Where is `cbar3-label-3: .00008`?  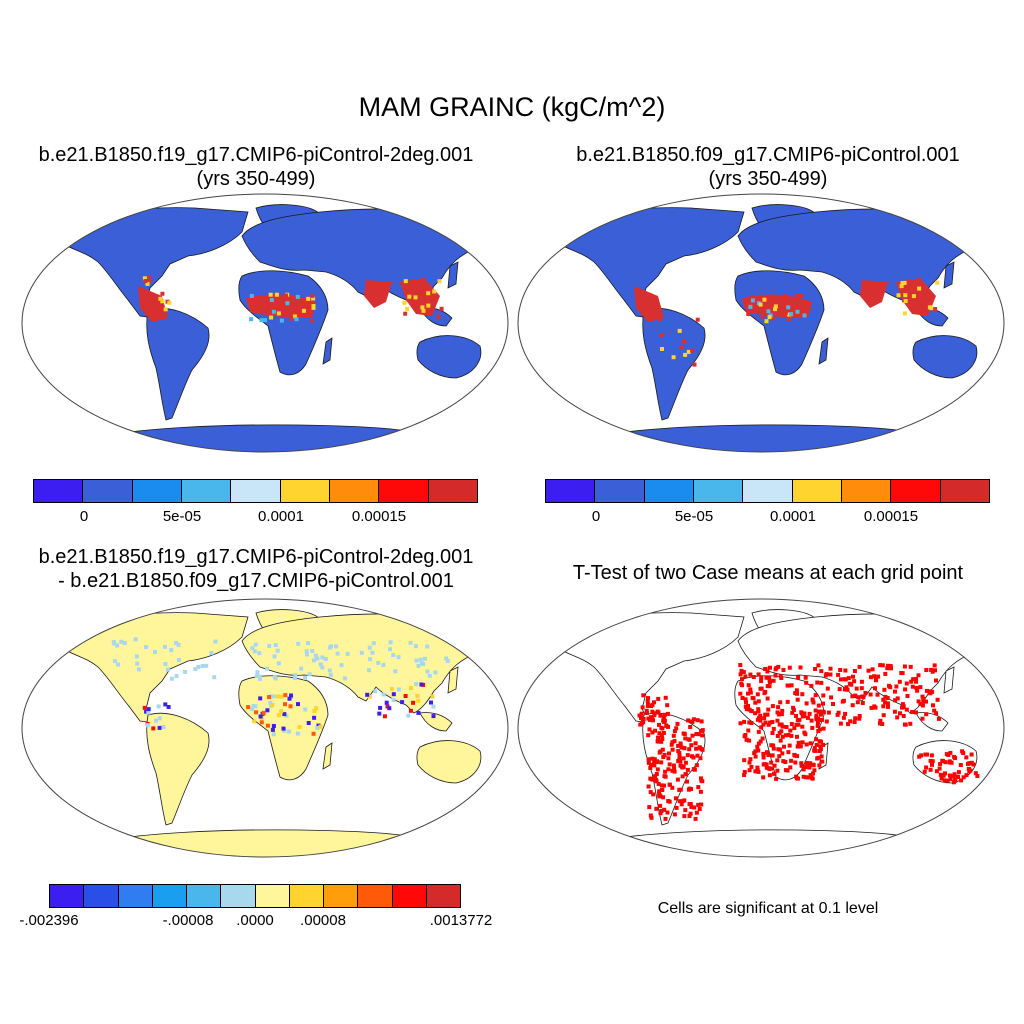 cbar3-label-3: .00008 is located at coordinates (323, 920).